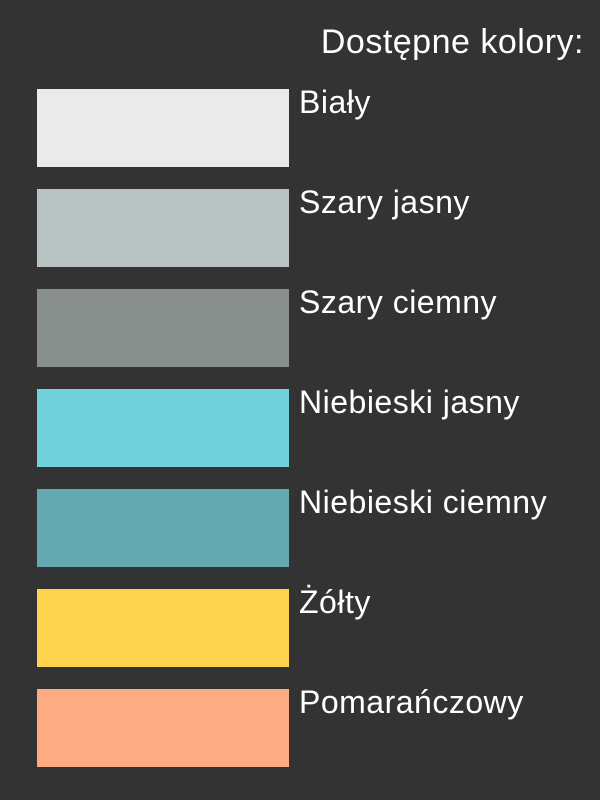 The width and height of the screenshot is (600, 800). I want to click on color-row: Żółty, so click(307, 636).